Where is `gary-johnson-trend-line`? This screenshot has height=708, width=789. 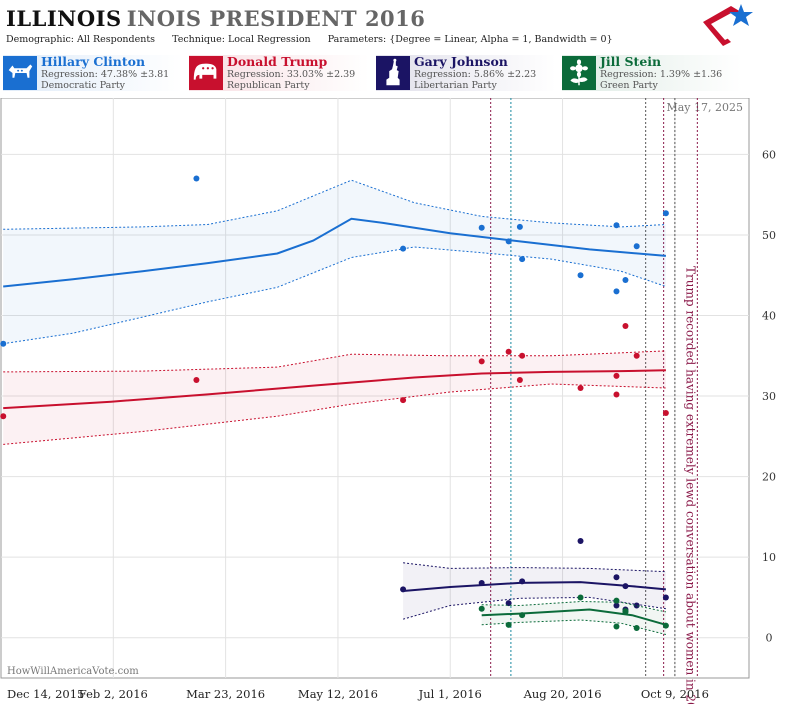
gary-johnson-trend-line is located at coordinates (534, 586).